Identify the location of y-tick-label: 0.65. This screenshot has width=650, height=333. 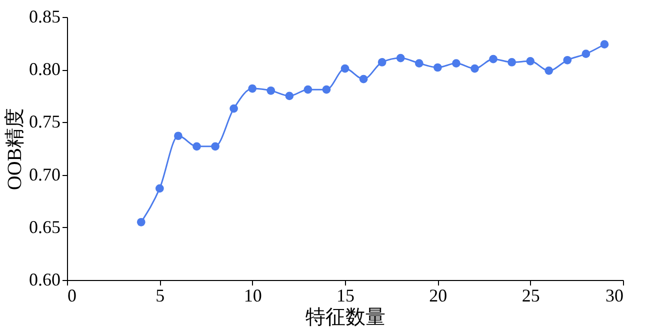
(44, 226).